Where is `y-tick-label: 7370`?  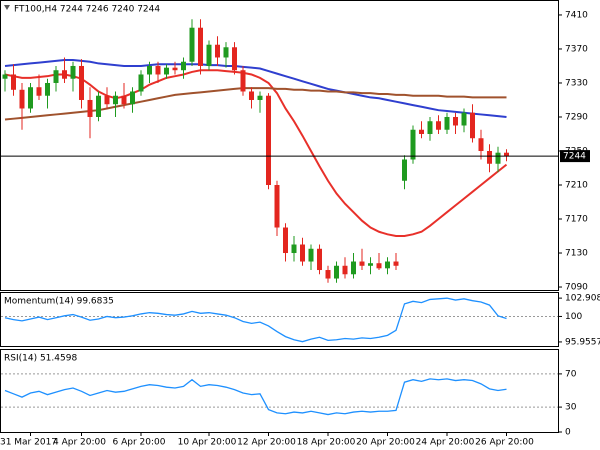
y-tick-label: 7370 is located at coordinates (576, 49).